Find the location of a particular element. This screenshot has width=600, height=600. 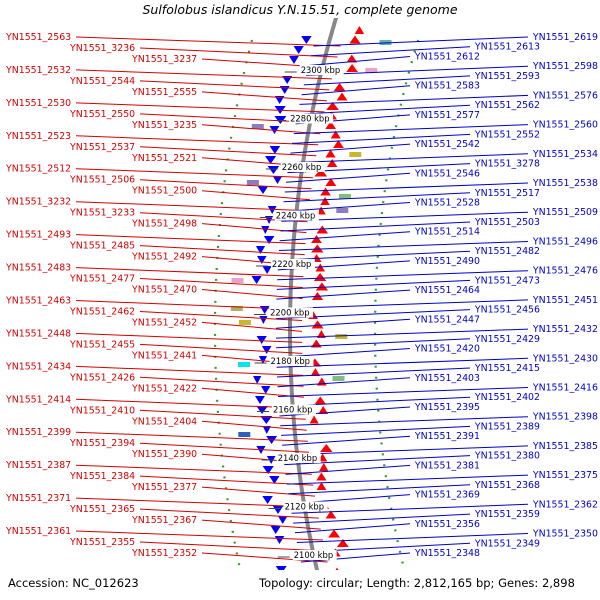

forward-gene-label: YN1551_3237 is located at coordinates (164, 59).